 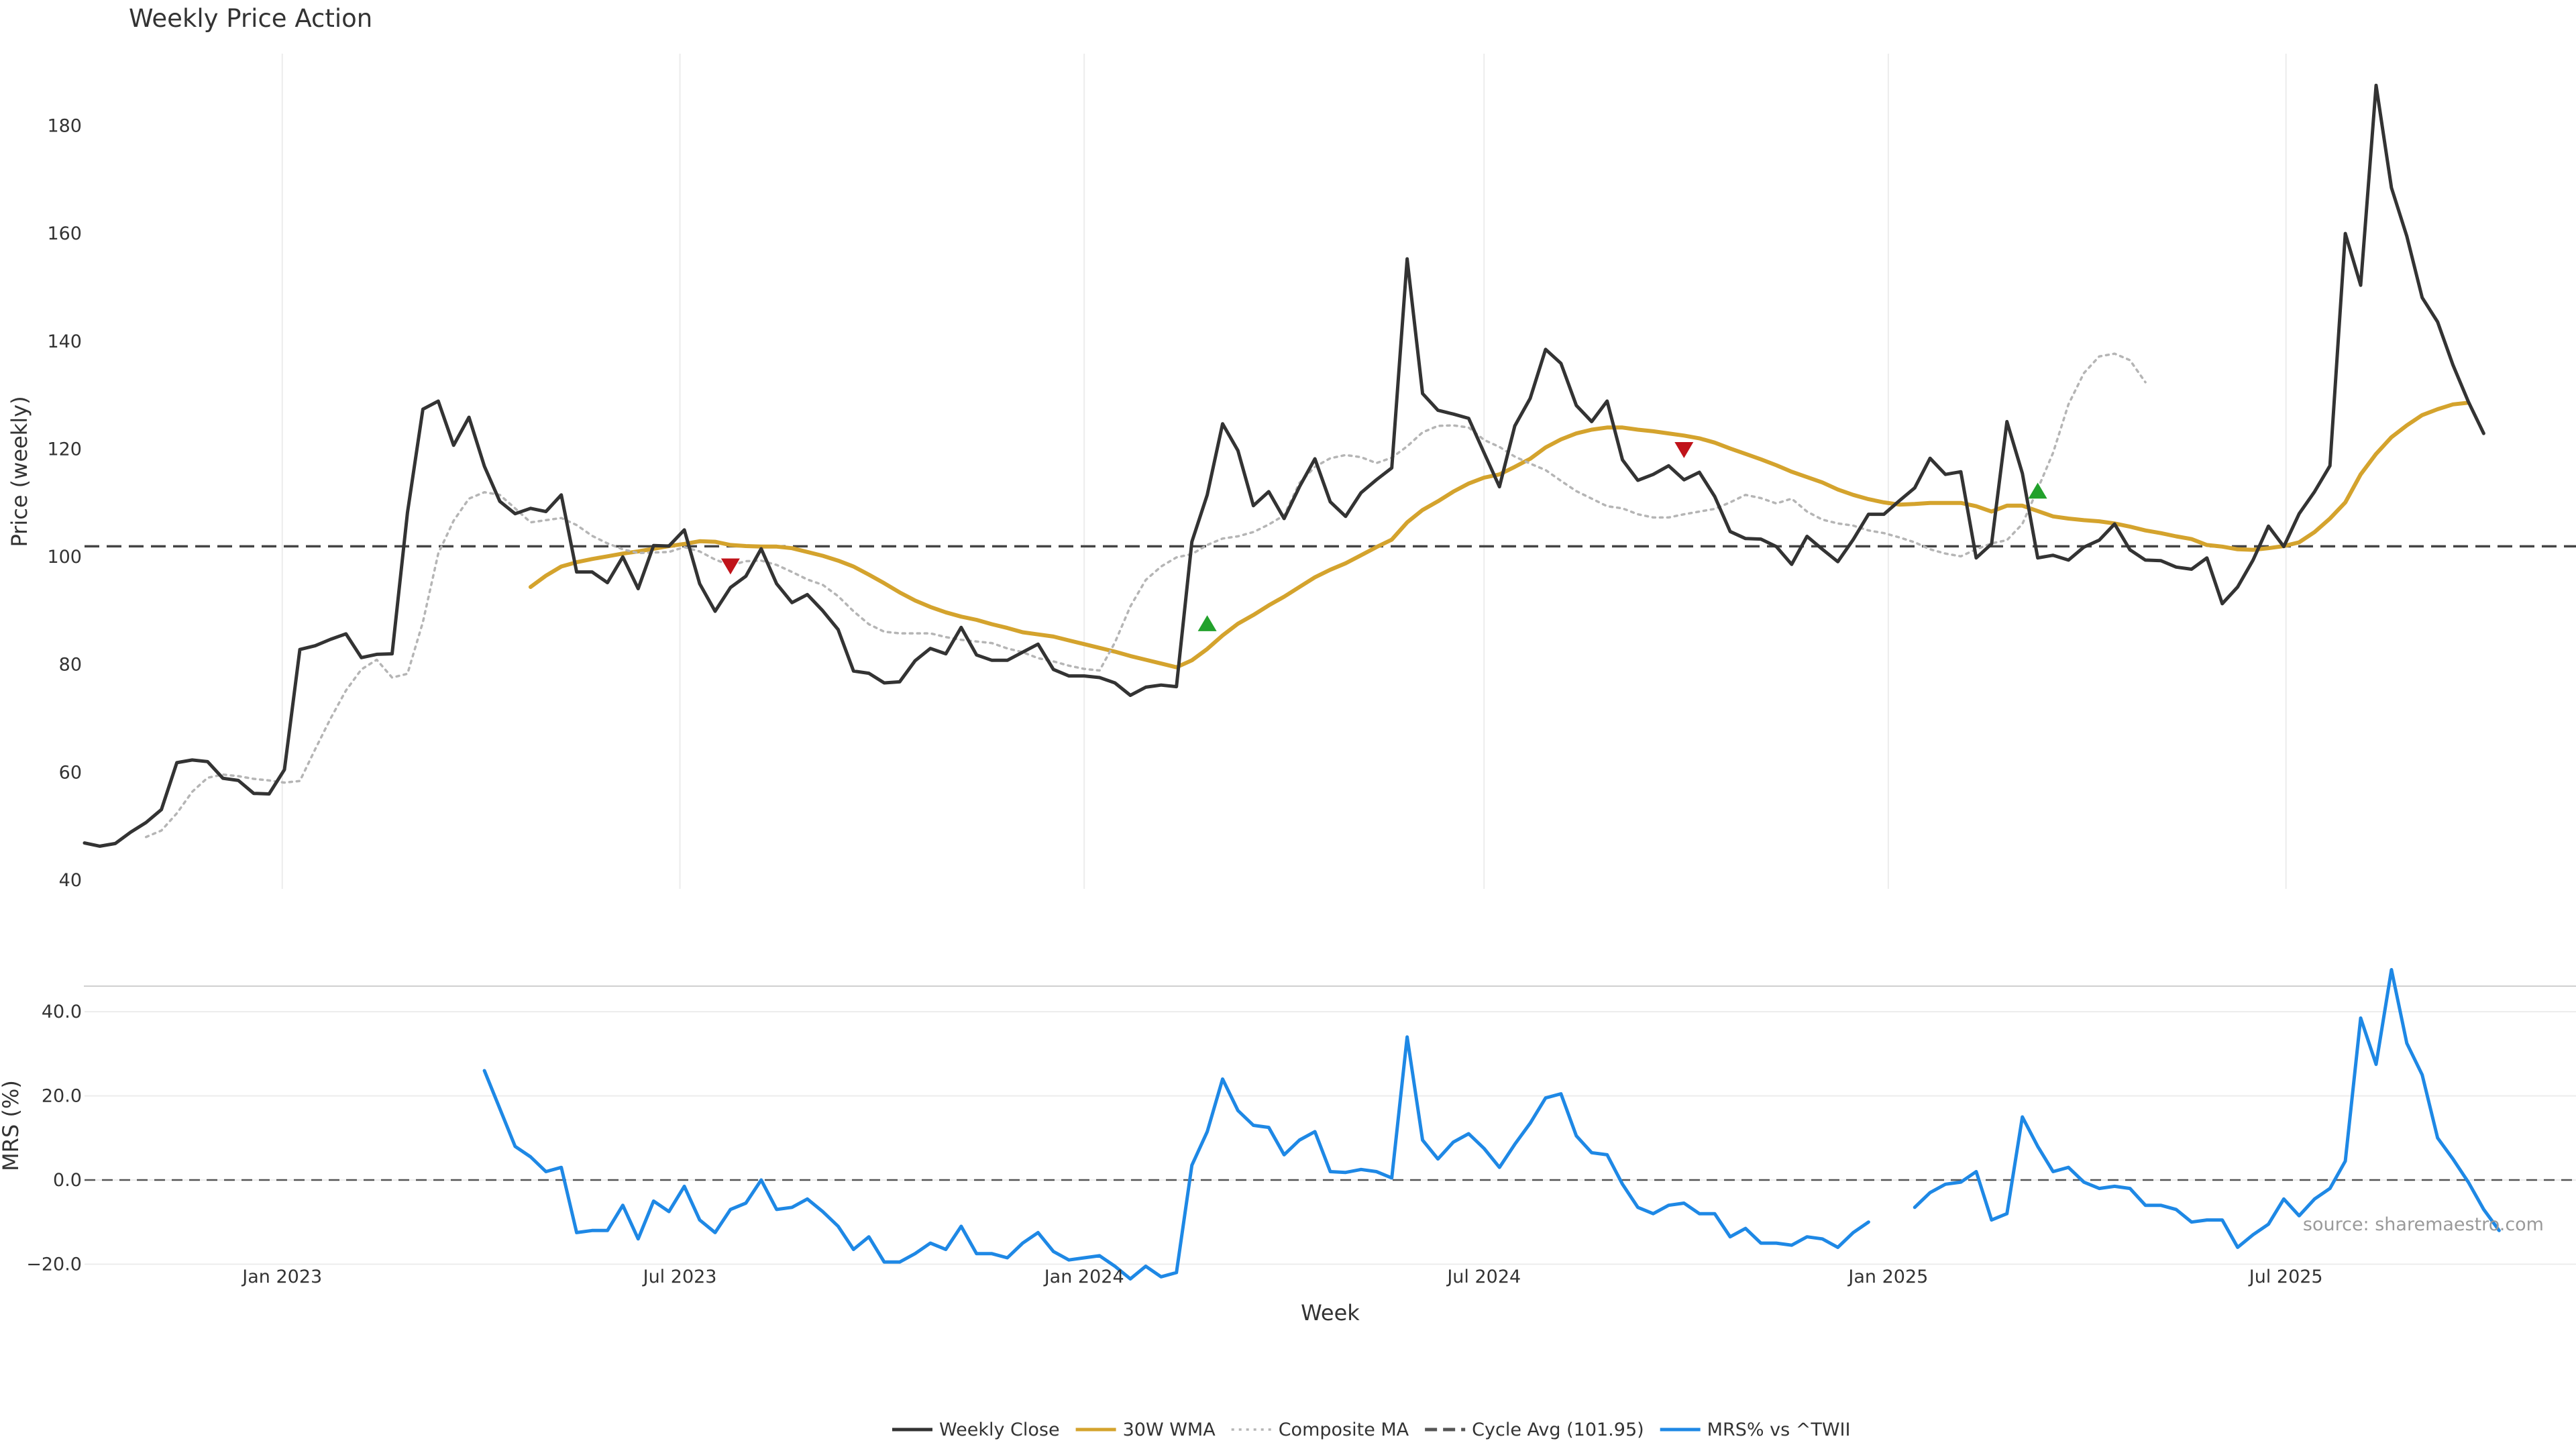 I want to click on legend-label-4: MRS% vs ^TWII, so click(x=1779, y=1429).